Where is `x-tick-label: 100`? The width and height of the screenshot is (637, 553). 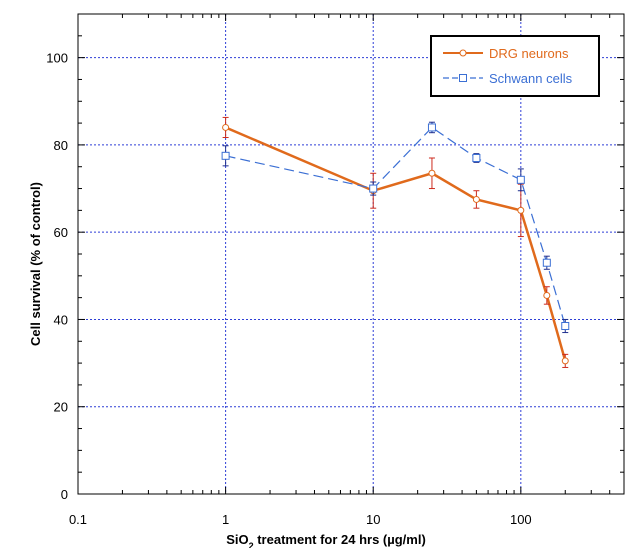 x-tick-label: 100 is located at coordinates (521, 519).